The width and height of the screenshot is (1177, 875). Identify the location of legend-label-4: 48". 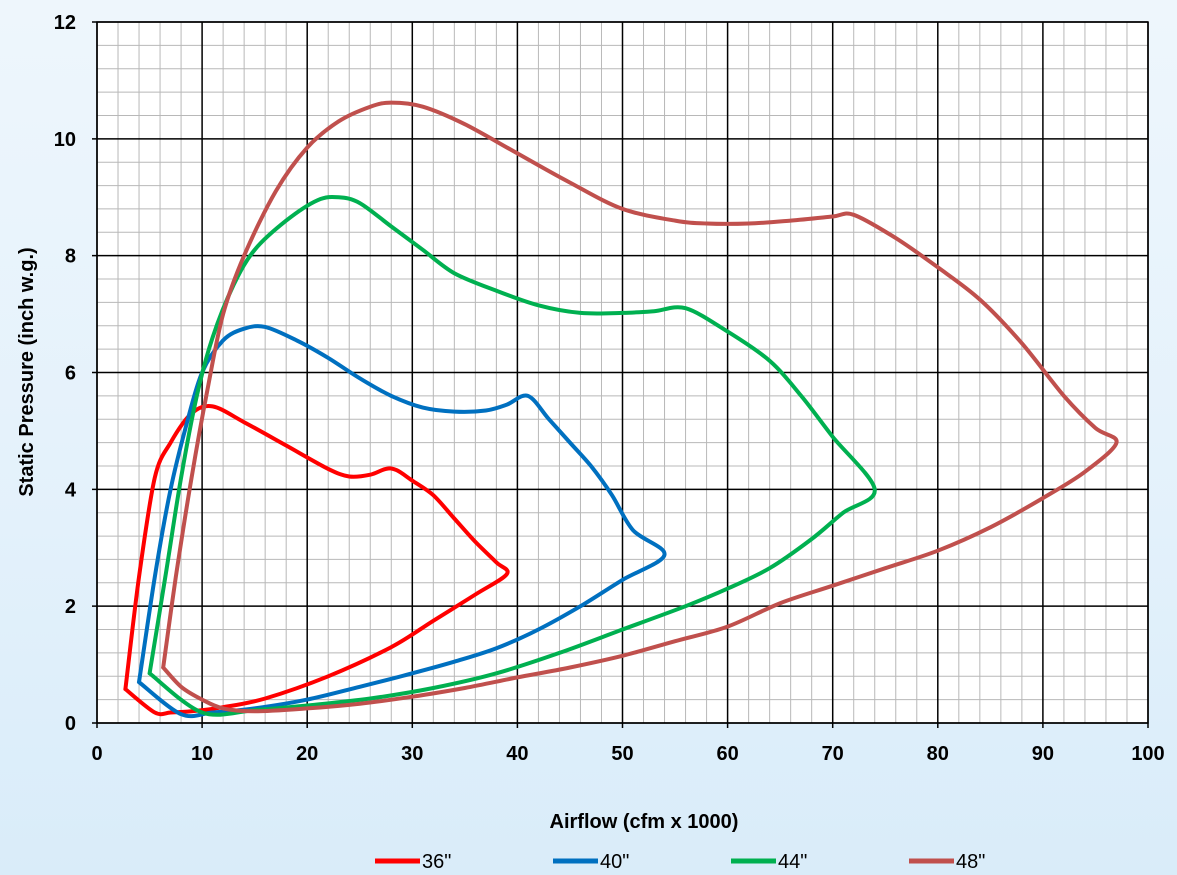
(970, 862).